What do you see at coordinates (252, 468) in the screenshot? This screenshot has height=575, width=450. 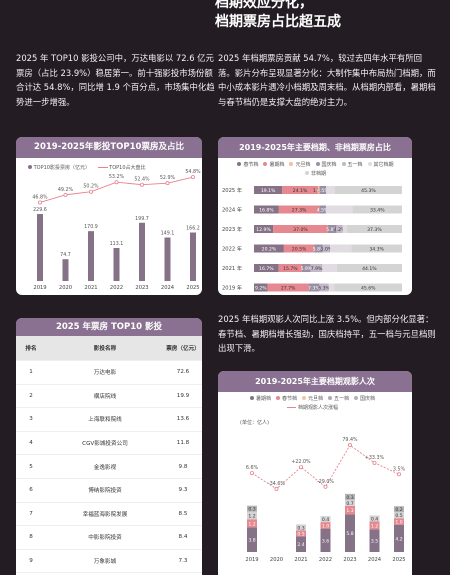 I see `growth-label: 6.6%` at bounding box center [252, 468].